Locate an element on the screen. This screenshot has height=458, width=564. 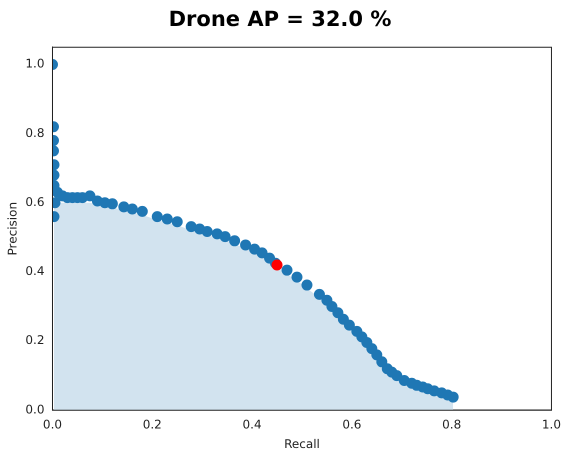
y-axis-title: Precision is located at coordinates (12, 229).